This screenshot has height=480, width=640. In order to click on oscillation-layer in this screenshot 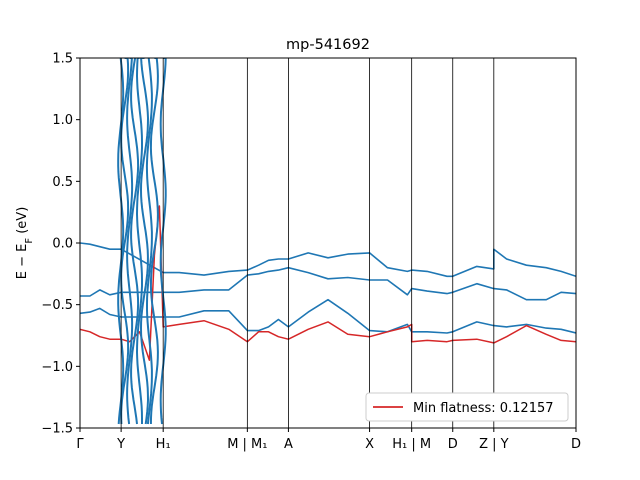, I will do `click(142, 241)`.